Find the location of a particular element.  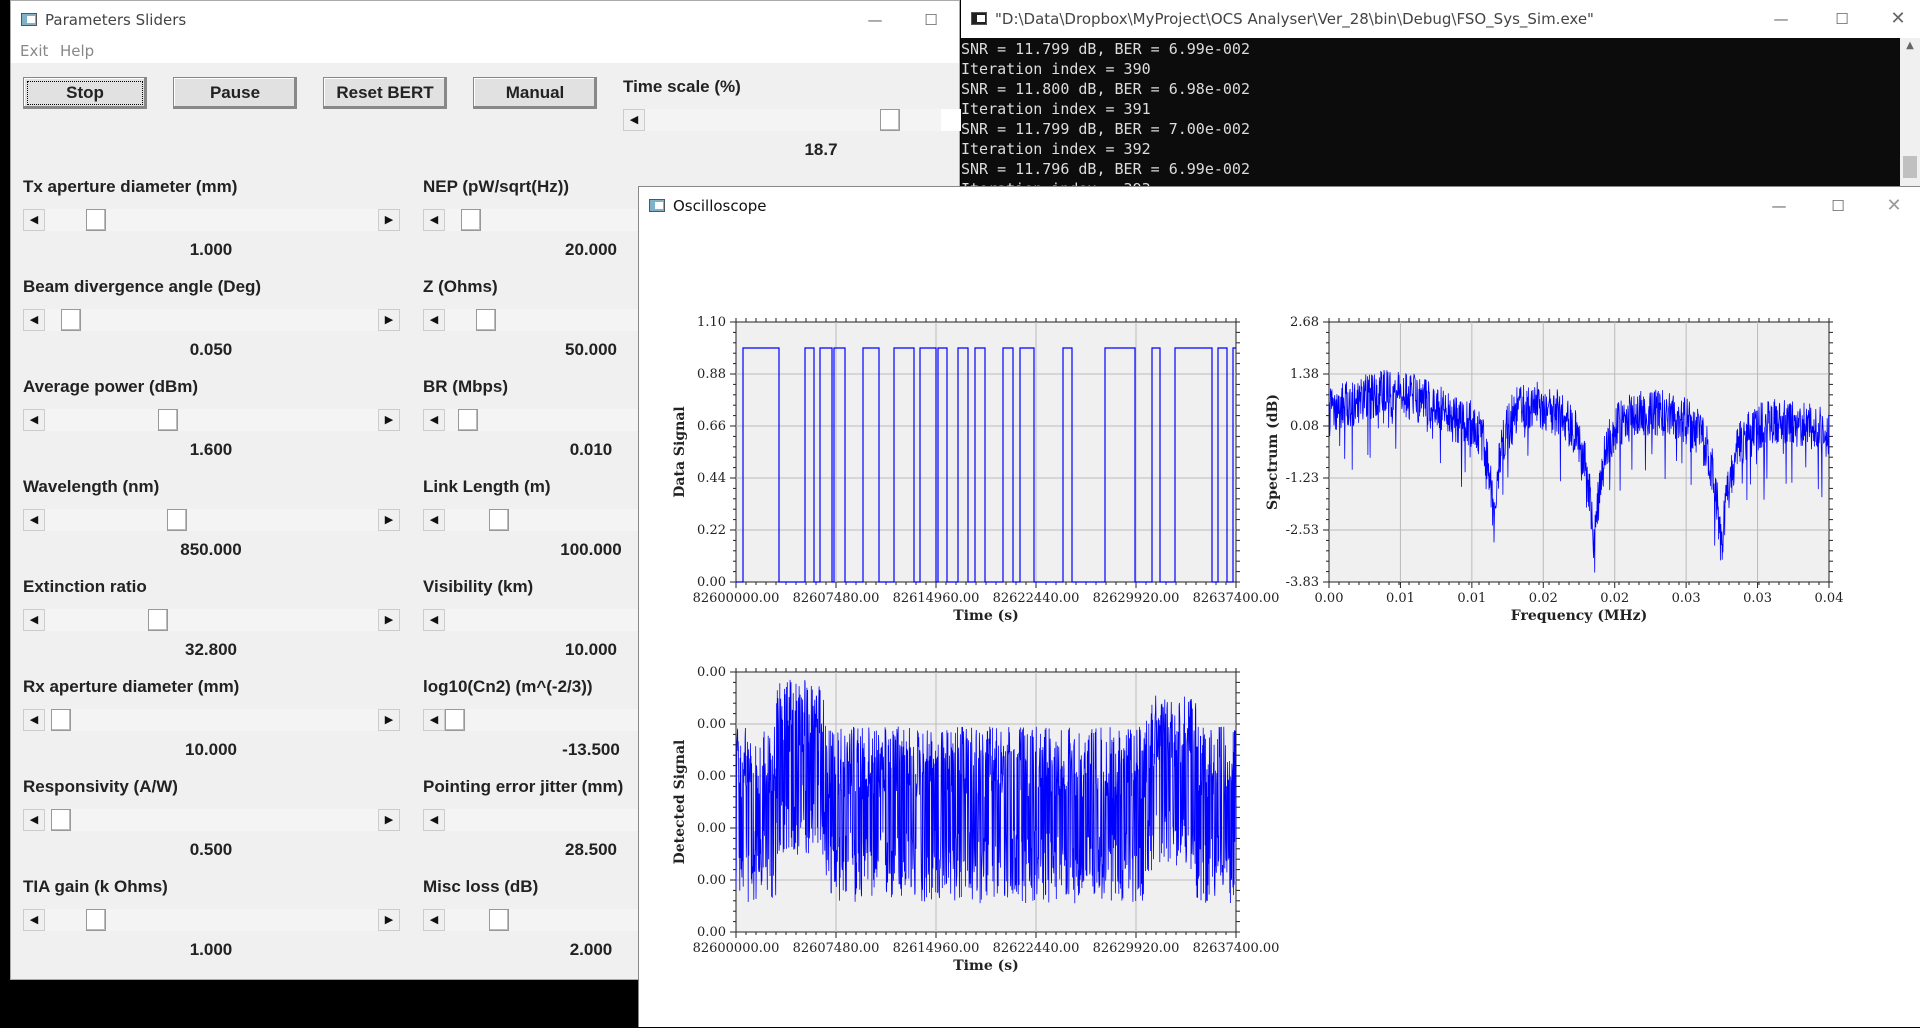

x-tick-label: 82600000.00 is located at coordinates (736, 948).